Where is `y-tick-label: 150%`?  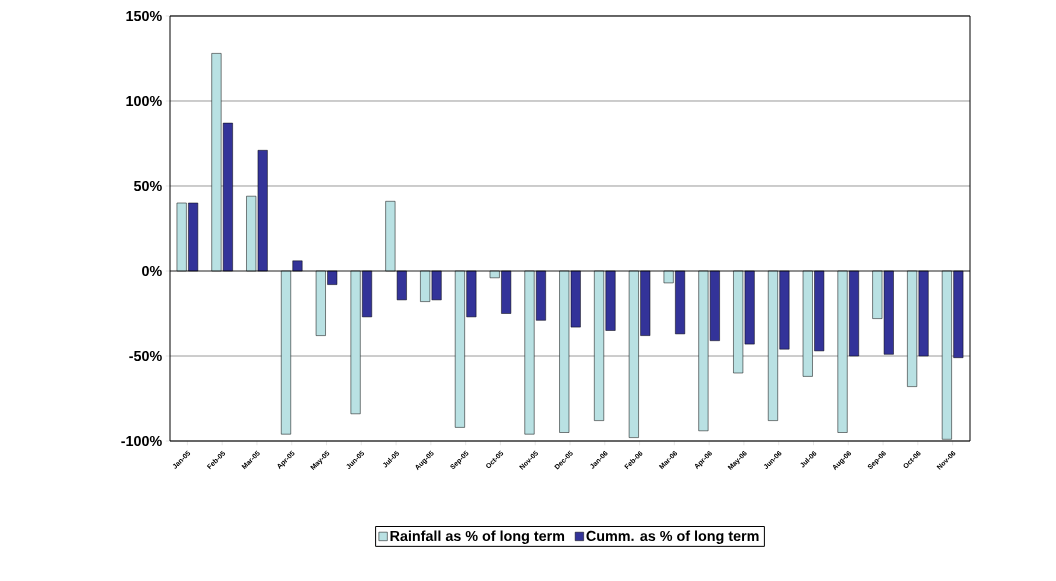
y-tick-label: 150% is located at coordinates (144, 16).